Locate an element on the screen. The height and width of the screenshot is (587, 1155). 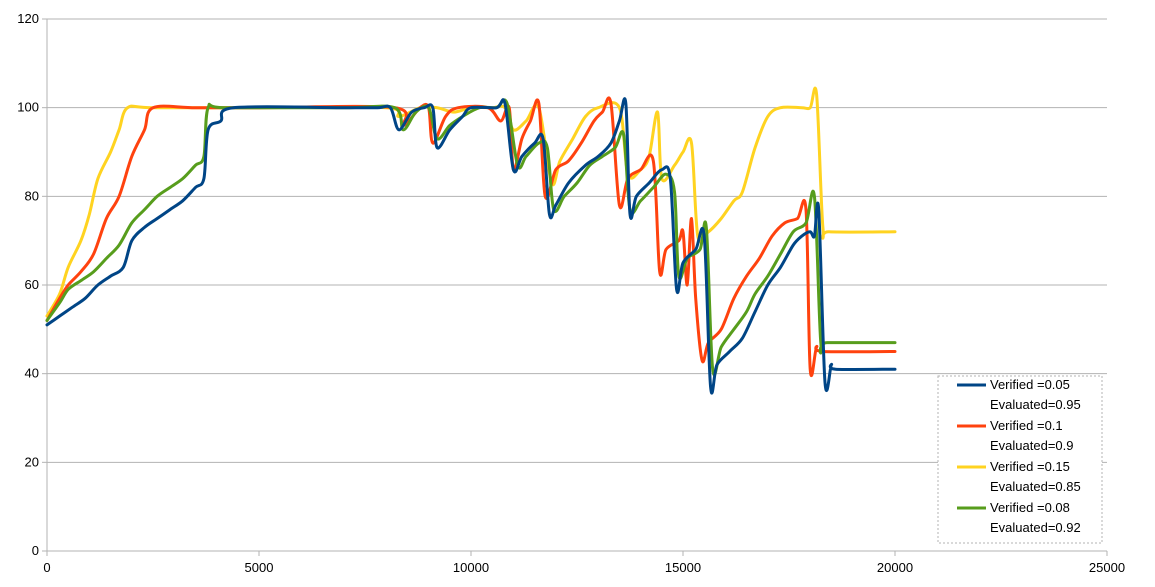
legend-label-line2: Evaluated=0.9 is located at coordinates (1031, 445).